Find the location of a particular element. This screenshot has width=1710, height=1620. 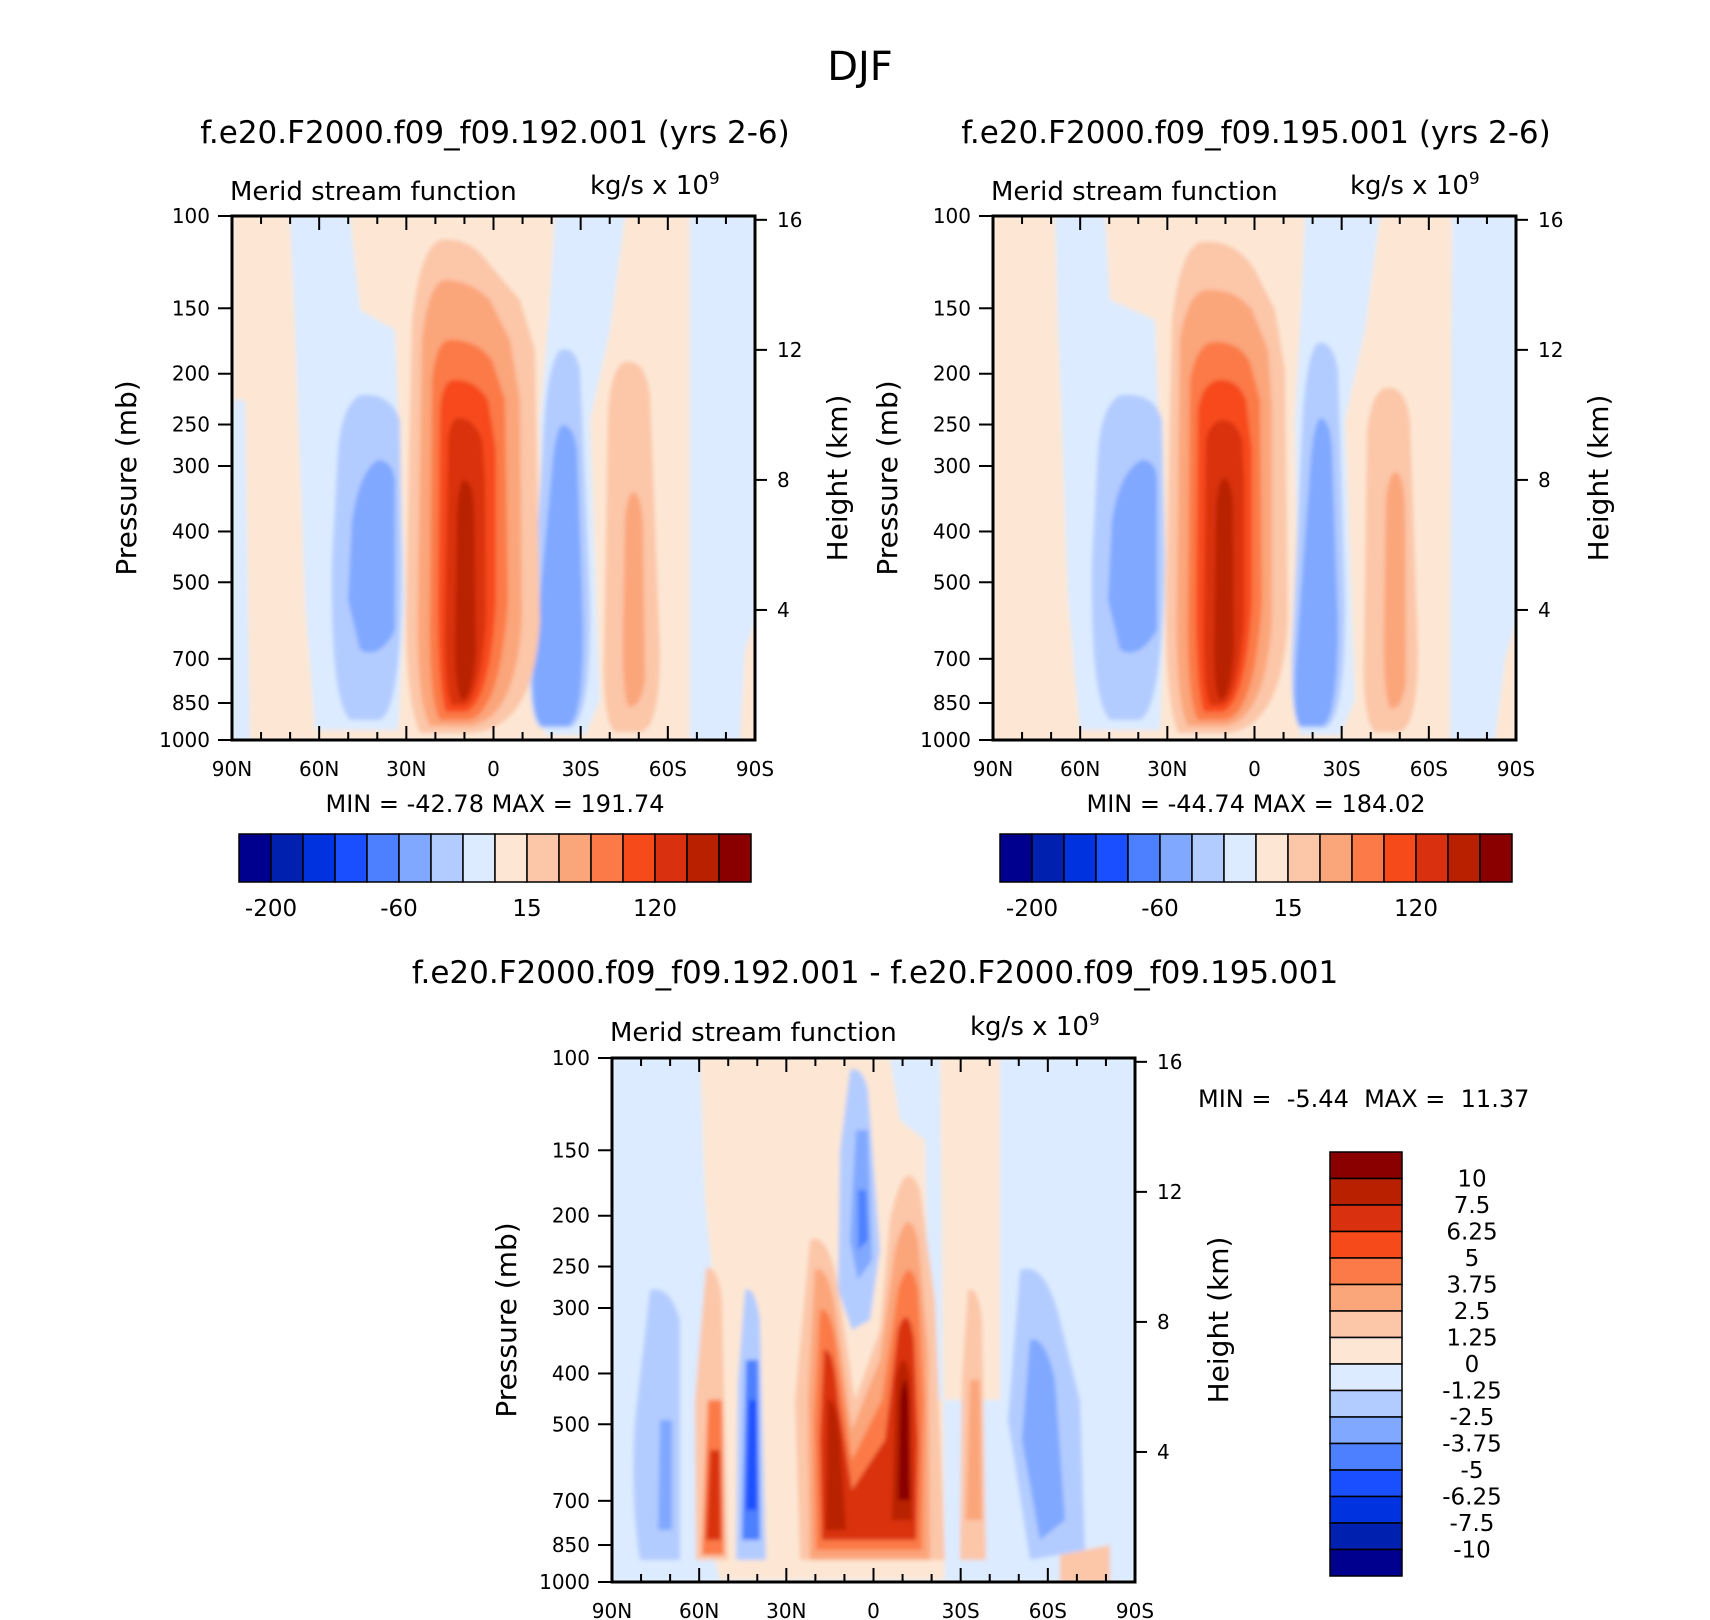

panel-diff-xtick-label: 90N is located at coordinates (612, 1609).